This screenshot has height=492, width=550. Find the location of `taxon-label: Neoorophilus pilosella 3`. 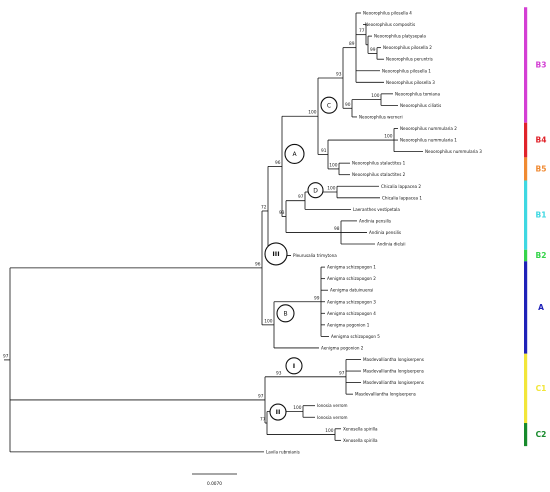

taxon-label: Neoorophilus pilosella 3 is located at coordinates (410, 82).